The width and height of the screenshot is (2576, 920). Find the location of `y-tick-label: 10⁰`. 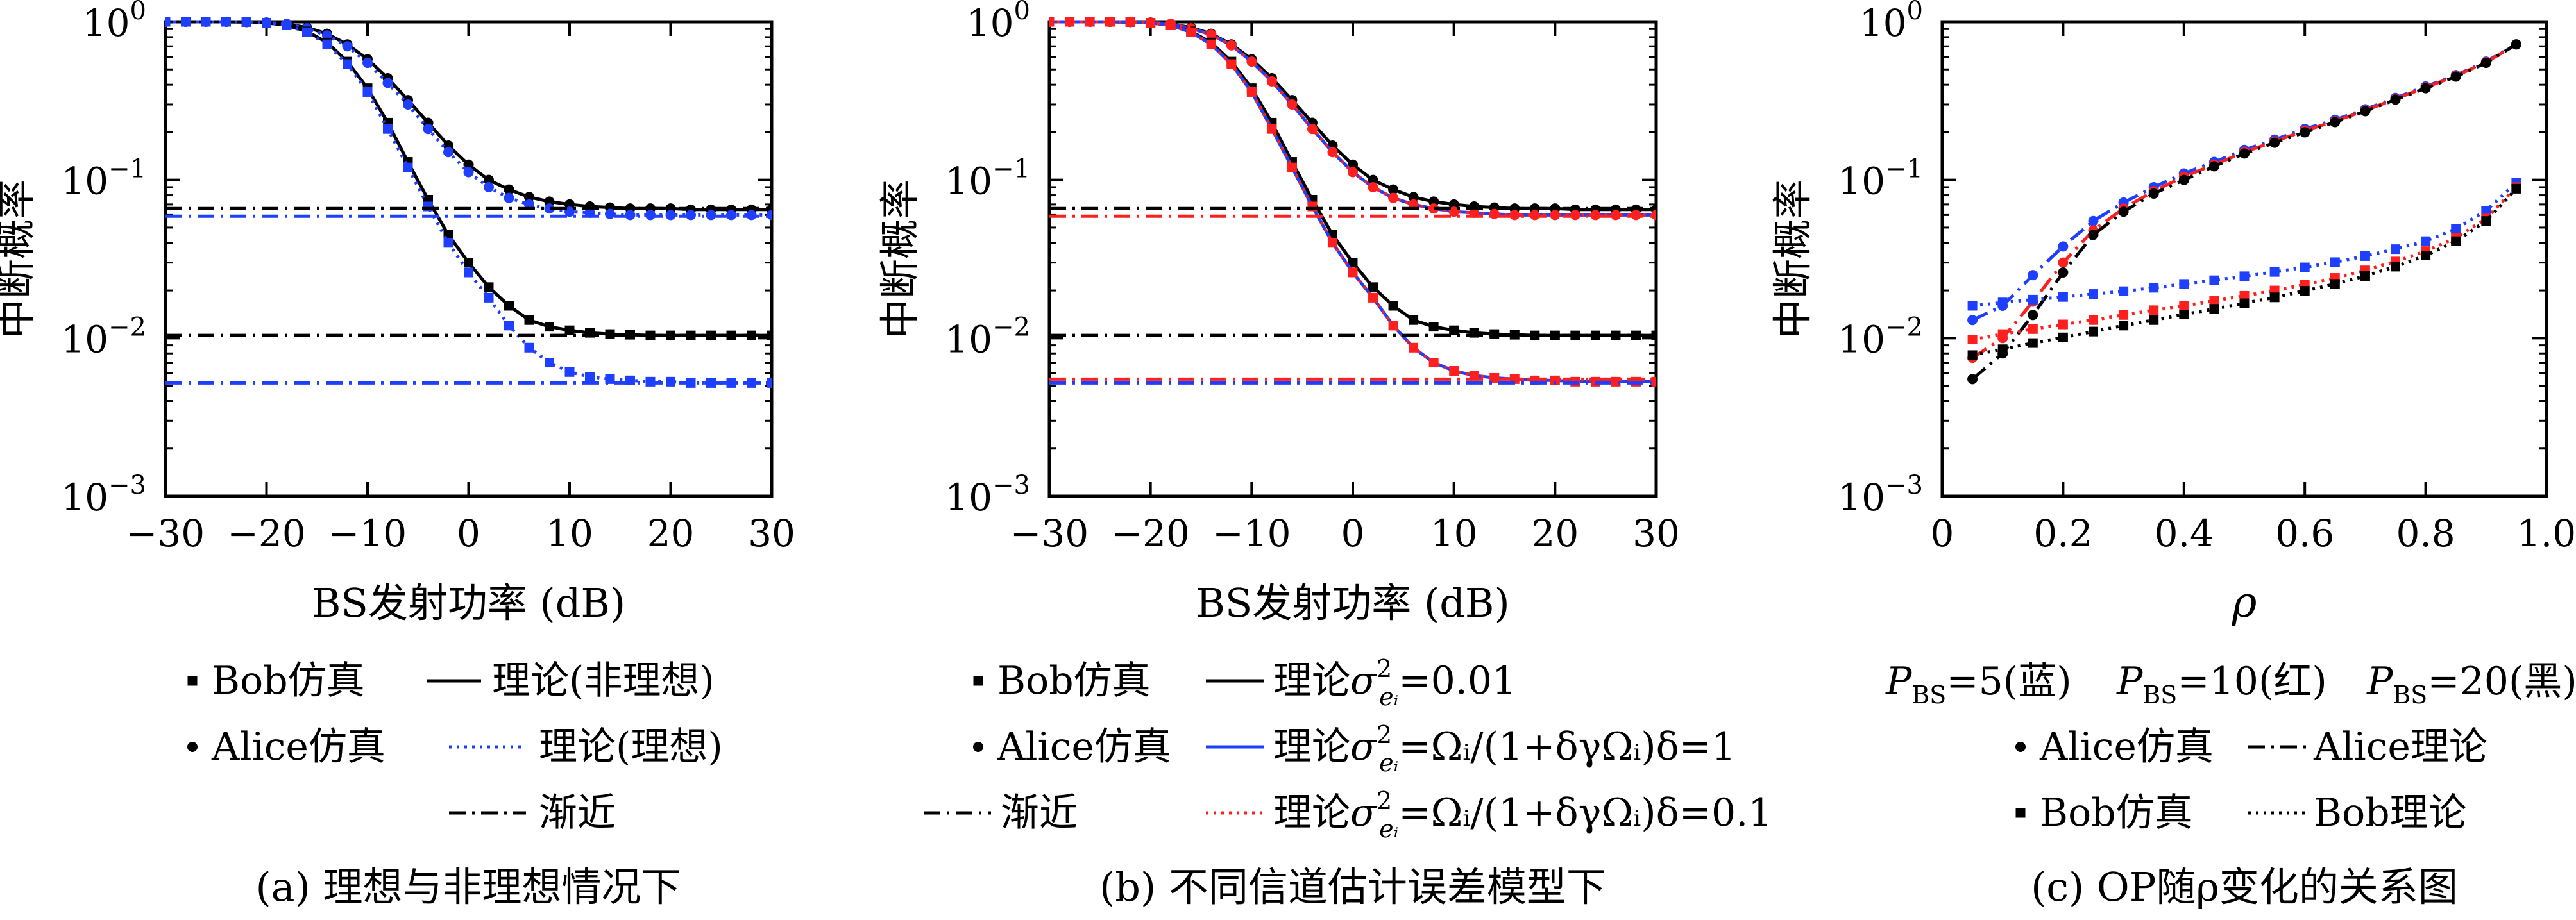

y-tick-label: 10⁰ is located at coordinates (998, 22).